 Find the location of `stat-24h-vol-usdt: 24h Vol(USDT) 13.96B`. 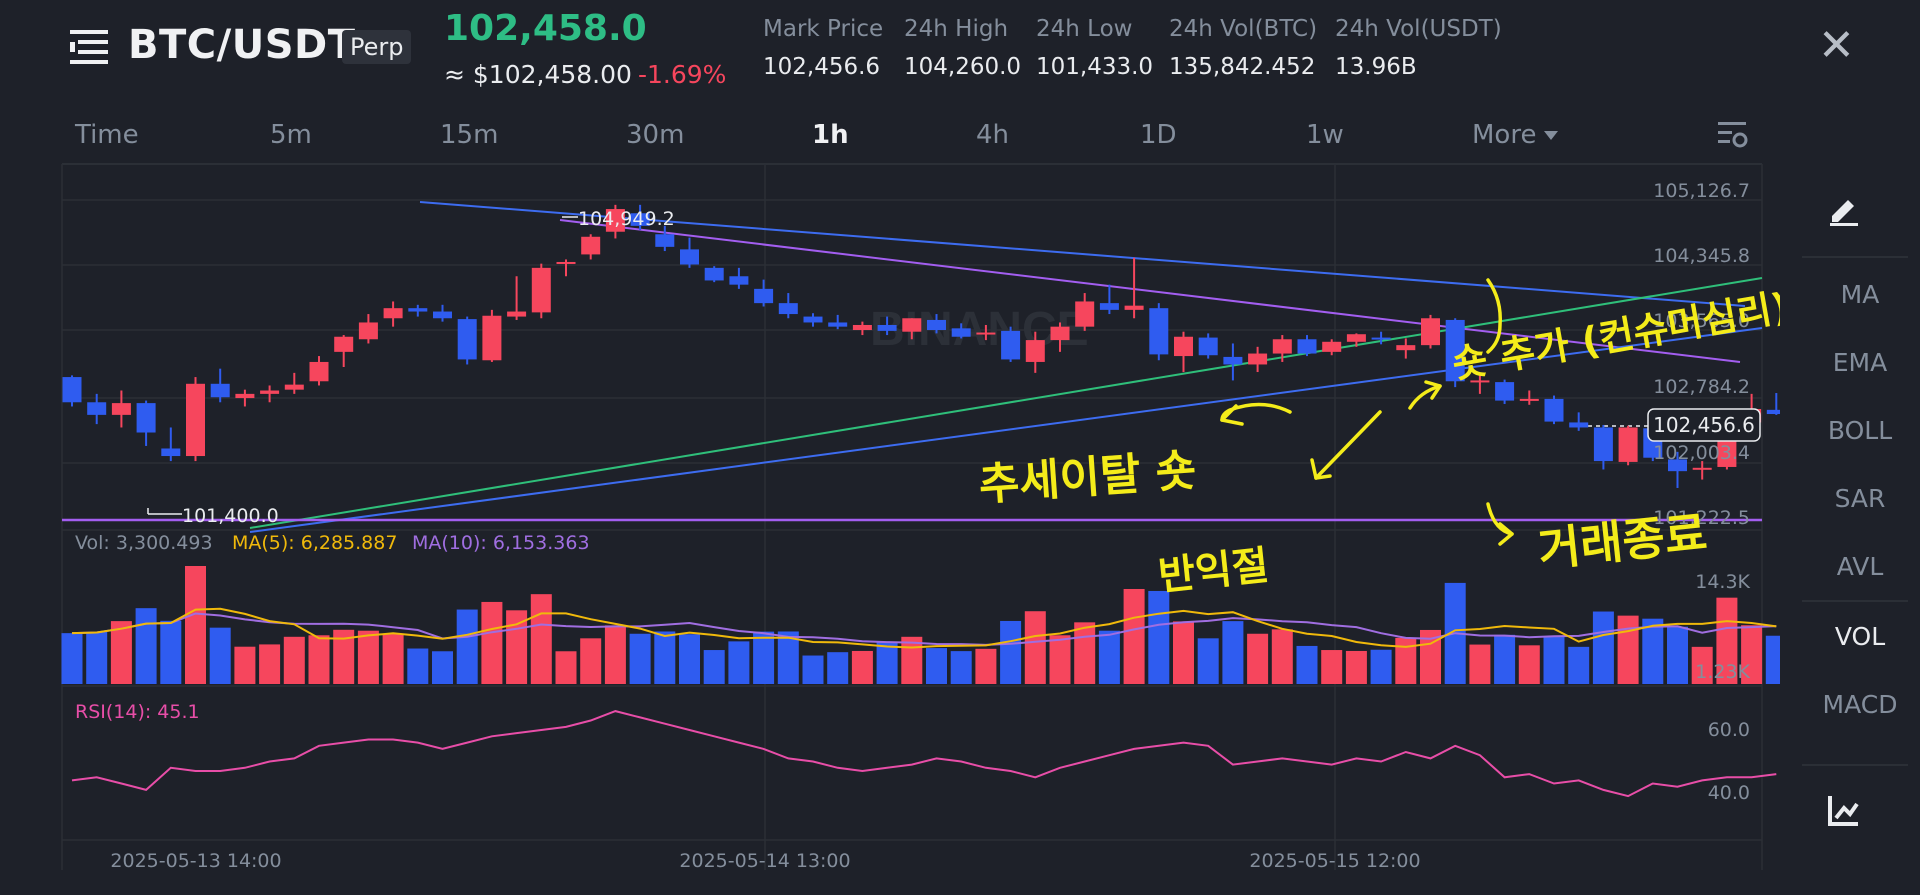

stat-24h-vol-usdt: 24h Vol(USDT) 13.96B is located at coordinates (1418, 48).